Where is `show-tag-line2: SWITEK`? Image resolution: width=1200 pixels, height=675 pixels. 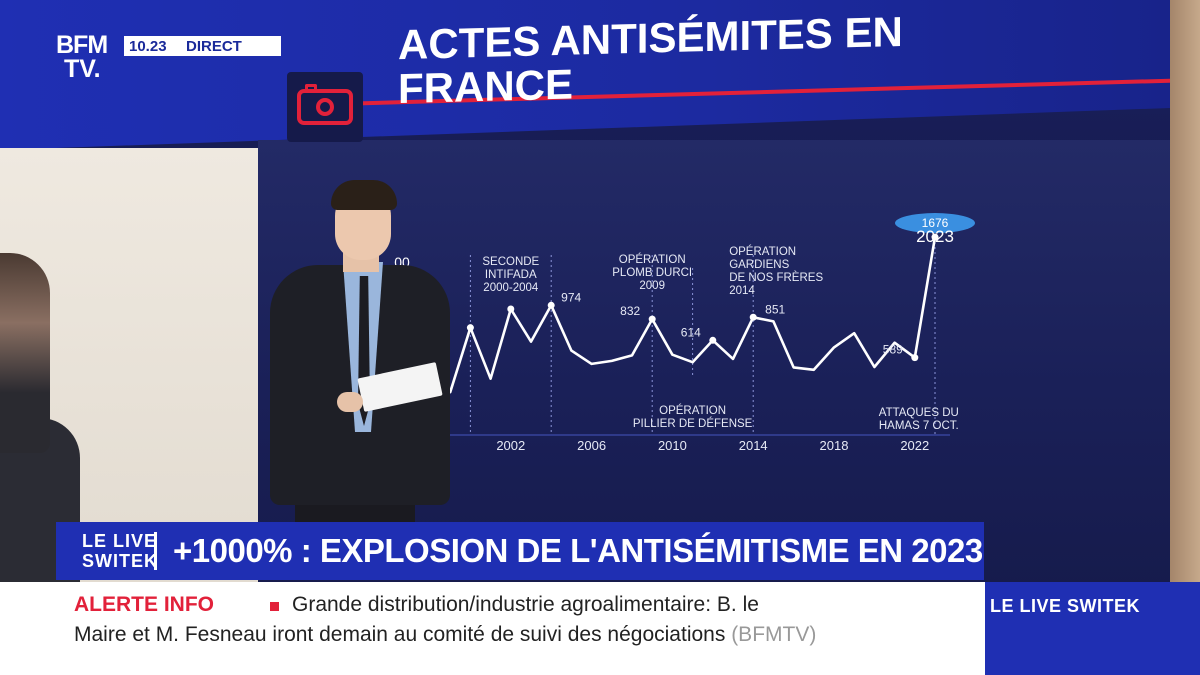
show-tag-line2: SWITEK is located at coordinates (120, 561).